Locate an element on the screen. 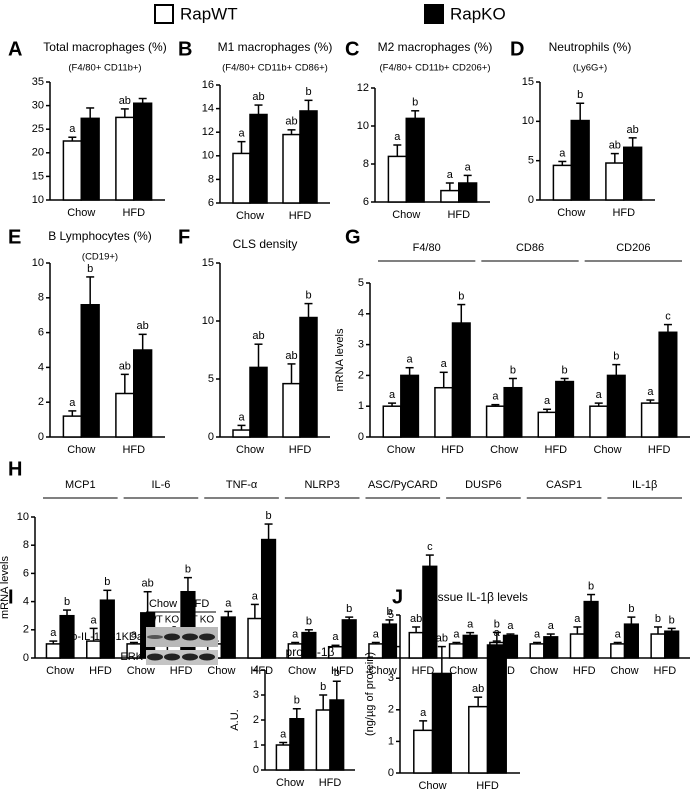 This screenshot has width=697, height=793. y-axis-label: (ng/µg of protein) is located at coordinates (370, 694).